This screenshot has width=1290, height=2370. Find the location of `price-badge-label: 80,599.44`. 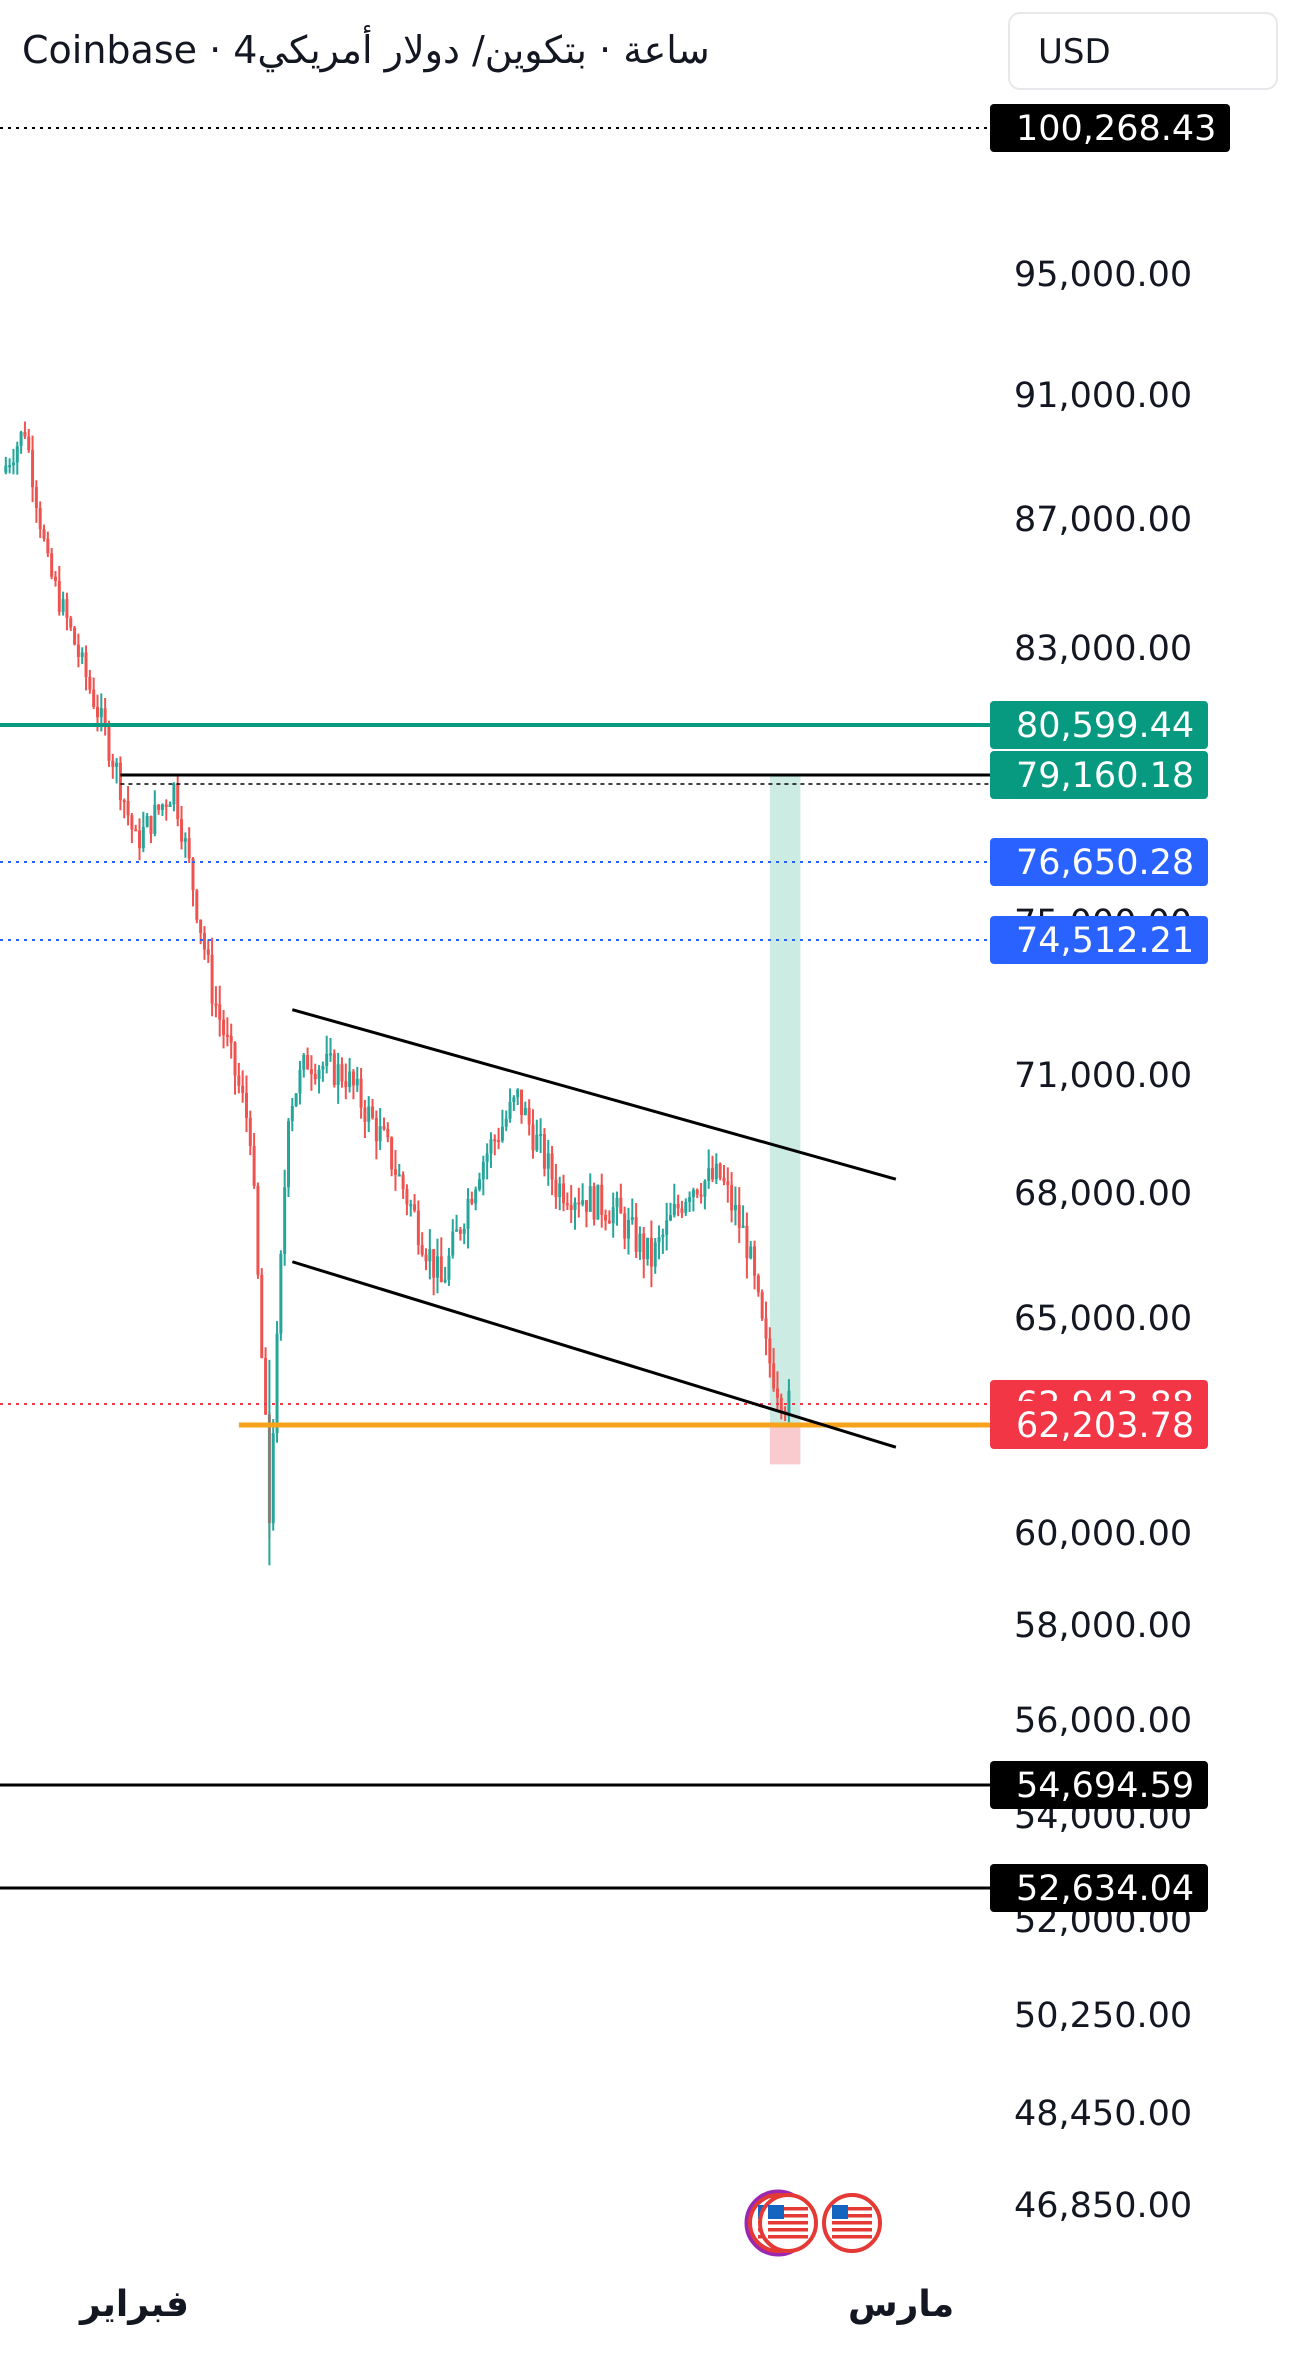

price-badge-label: 80,599.44 is located at coordinates (1105, 726).